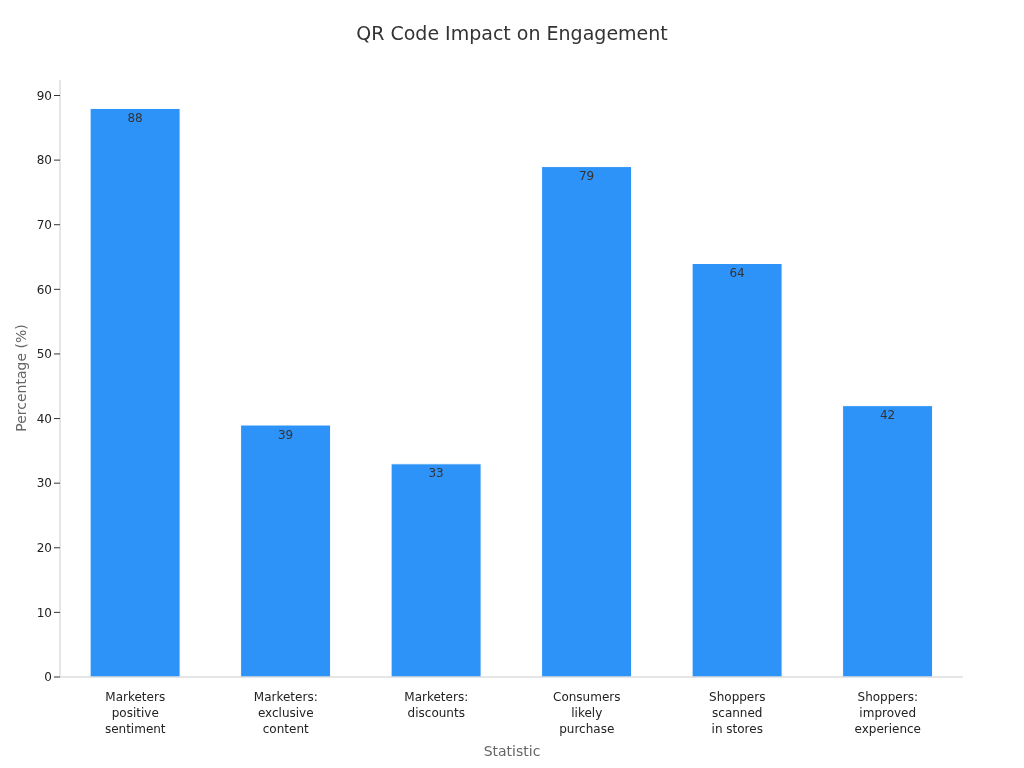 This screenshot has width=1024, height=768. I want to click on x-axis-title: Statistic, so click(512, 751).